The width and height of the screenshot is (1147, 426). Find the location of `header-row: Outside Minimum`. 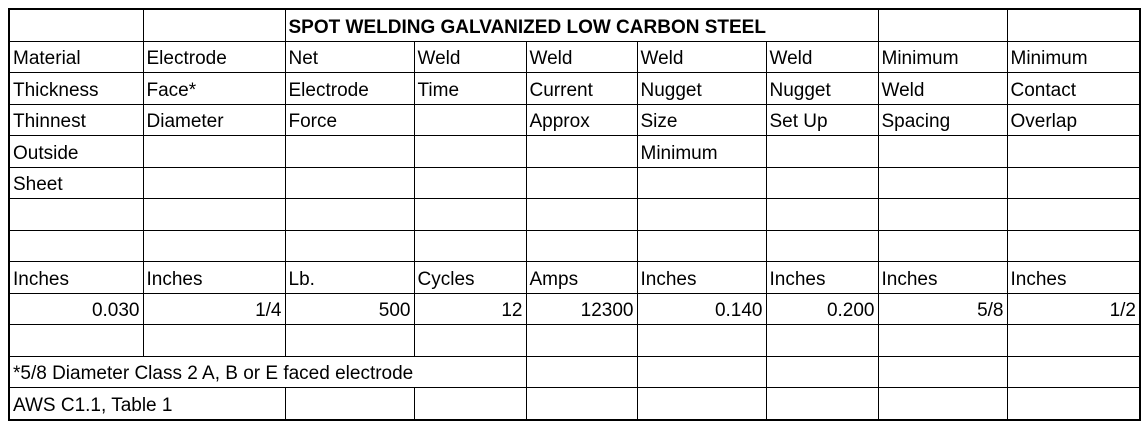

header-row: Outside Minimum is located at coordinates (574, 151).